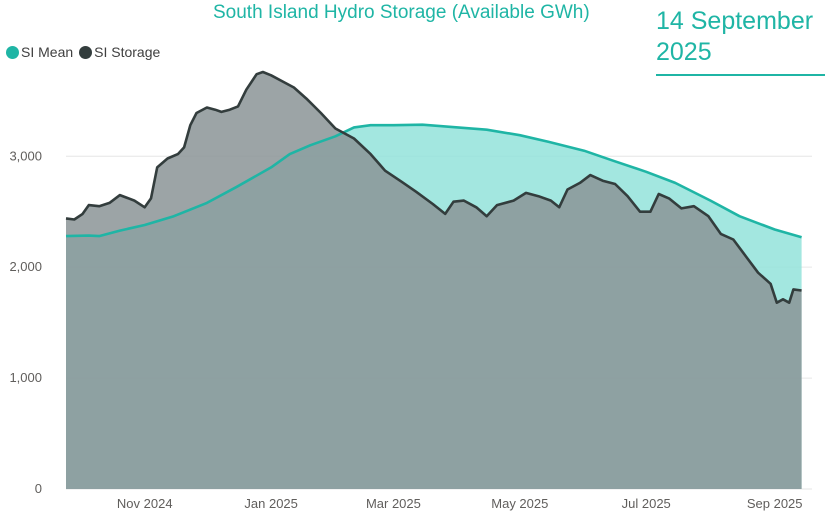 The height and width of the screenshot is (514, 825). I want to click on y-tick-label: 2,000, so click(25, 266).